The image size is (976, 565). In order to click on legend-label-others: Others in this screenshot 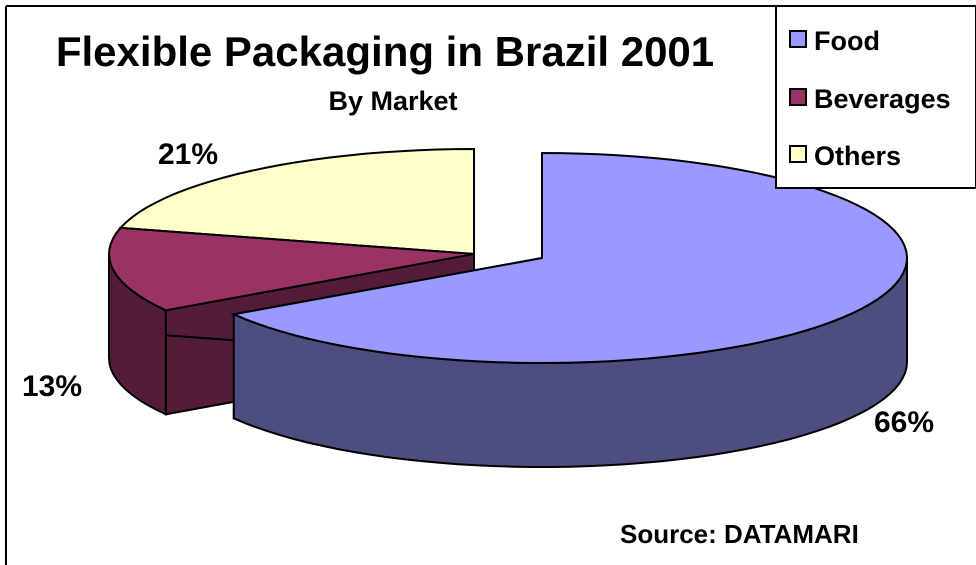, I will do `click(857, 156)`.